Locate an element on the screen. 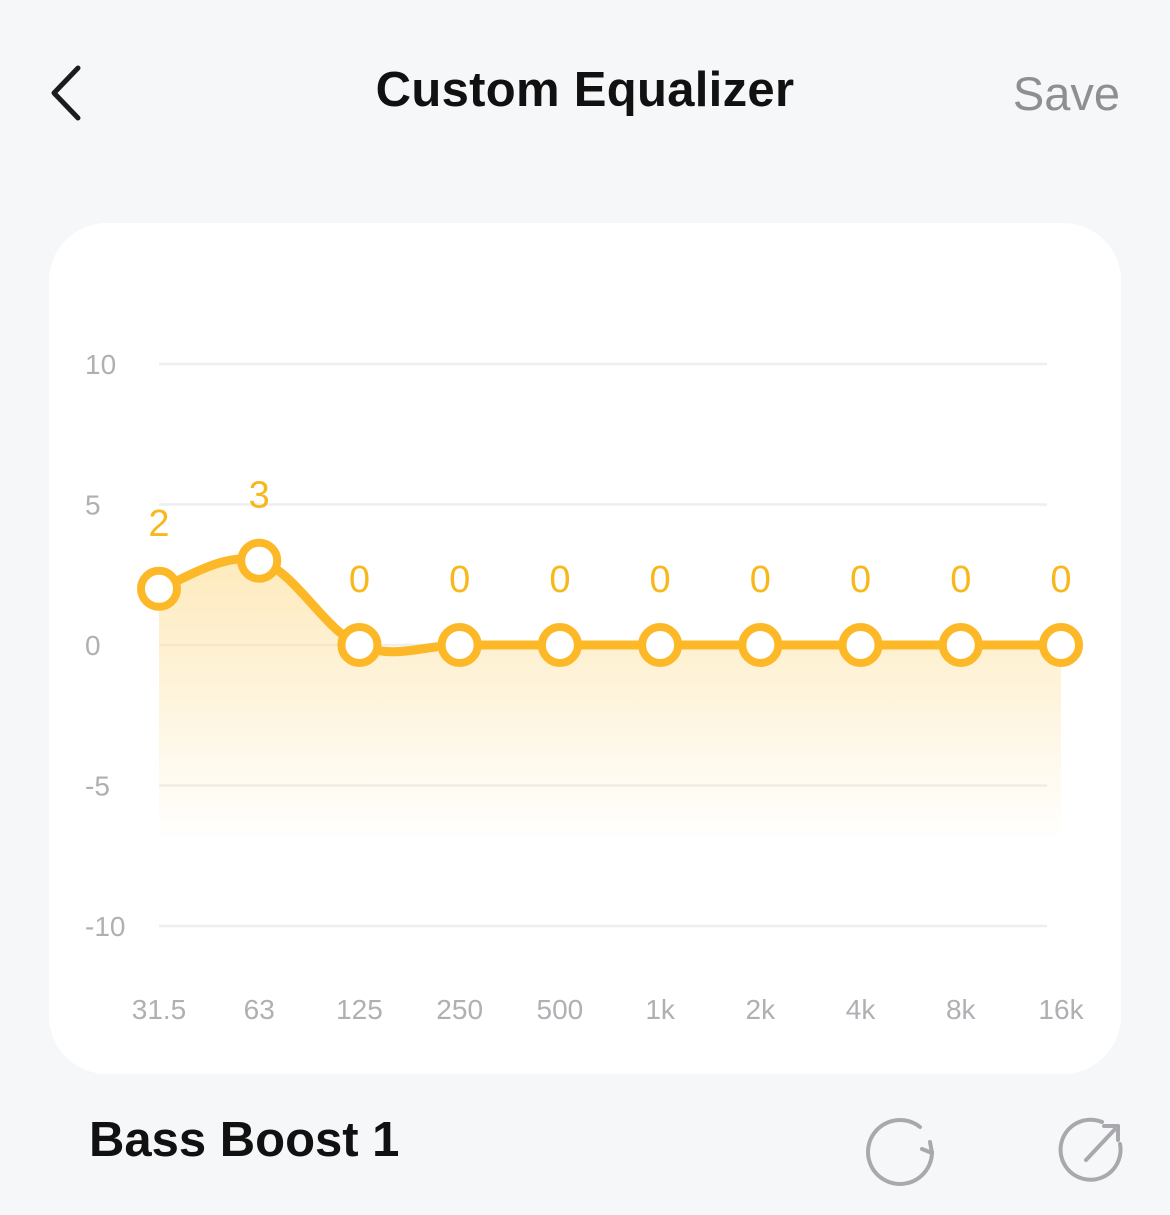 The height and width of the screenshot is (1215, 1170). share-icon is located at coordinates (1090, 1149).